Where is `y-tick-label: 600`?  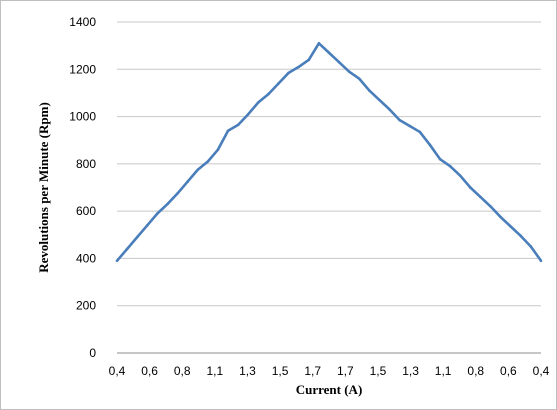 y-tick-label: 600 is located at coordinates (86, 211).